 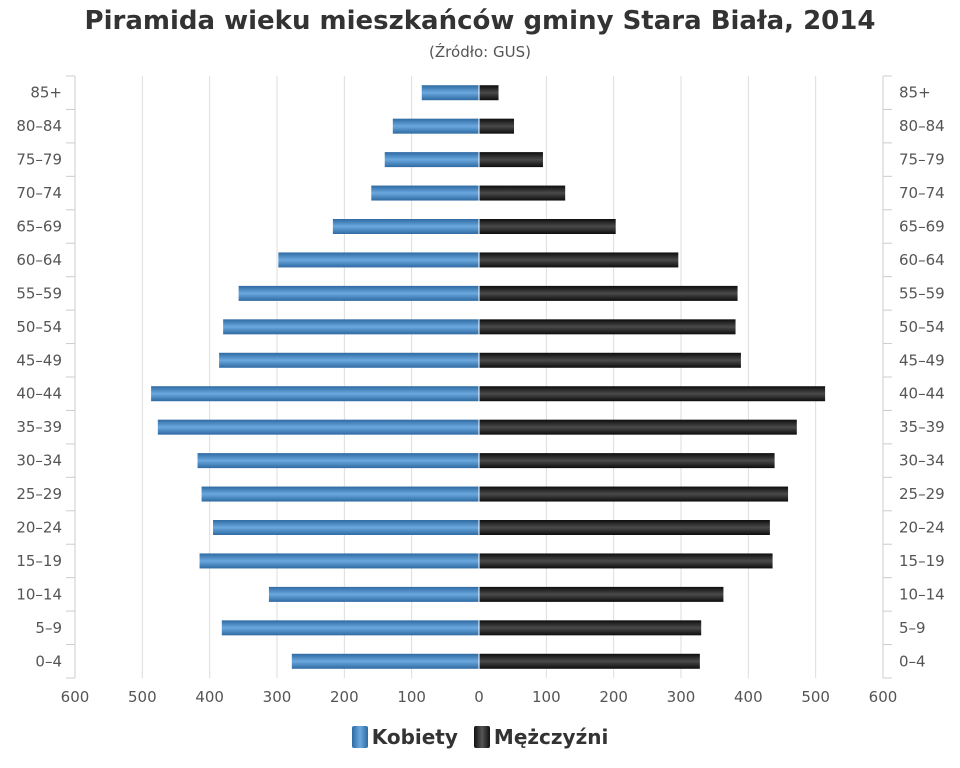 What do you see at coordinates (922, 461) in the screenshot?
I see `y-tick-label-right: 30–34` at bounding box center [922, 461].